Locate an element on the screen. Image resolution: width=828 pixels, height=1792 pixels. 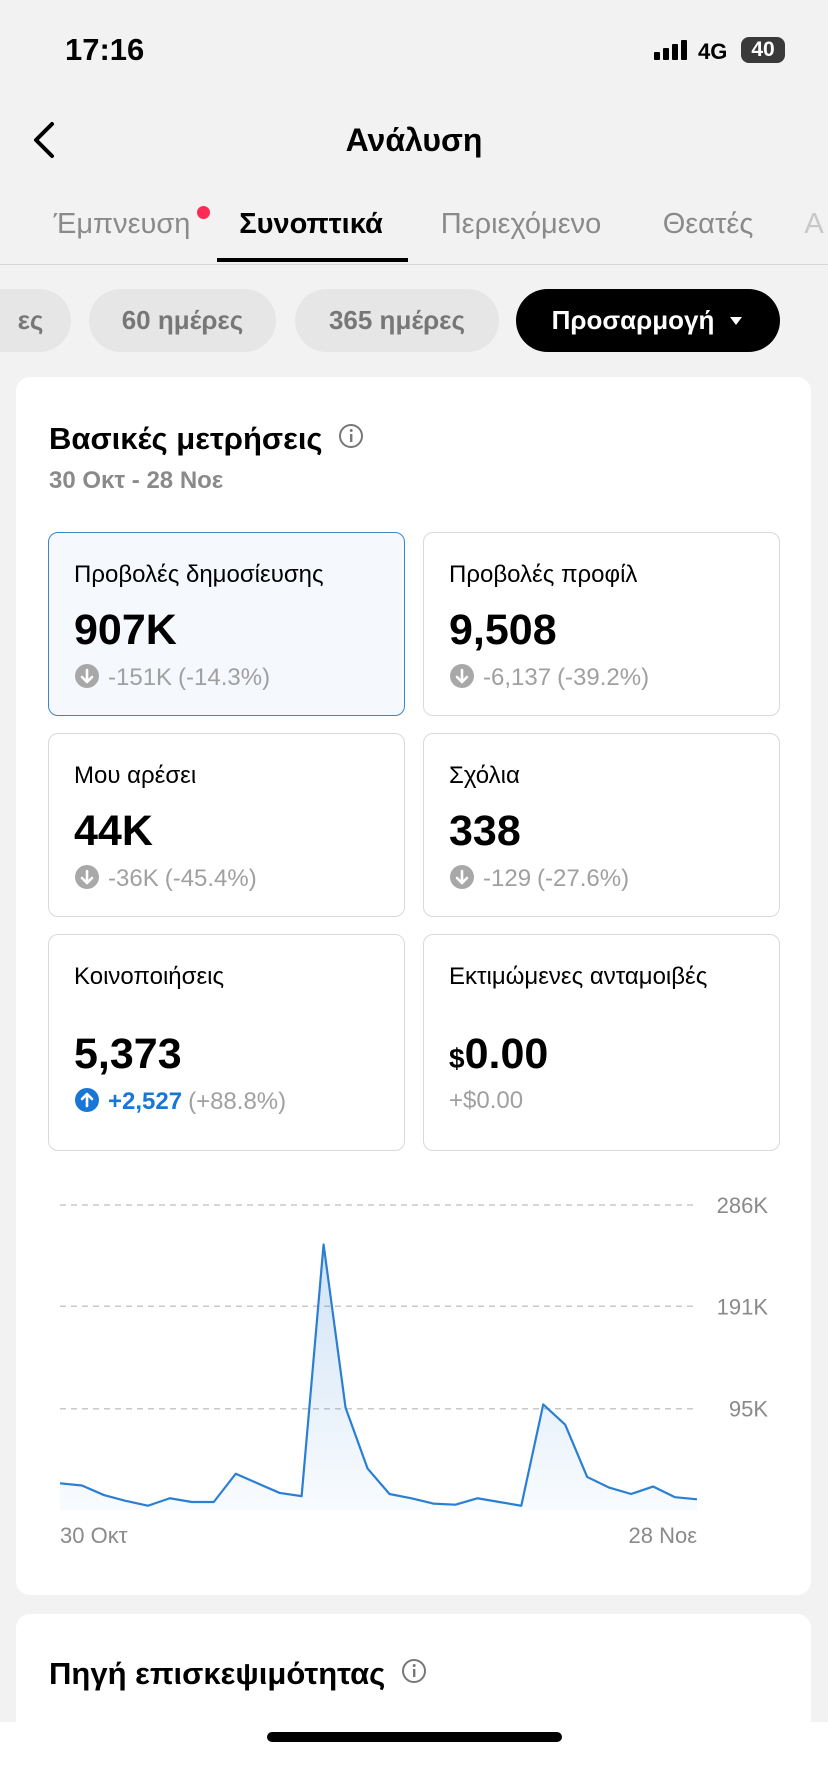
metric-change-row: -6,137 (-39.2%) is located at coordinates (549, 677).